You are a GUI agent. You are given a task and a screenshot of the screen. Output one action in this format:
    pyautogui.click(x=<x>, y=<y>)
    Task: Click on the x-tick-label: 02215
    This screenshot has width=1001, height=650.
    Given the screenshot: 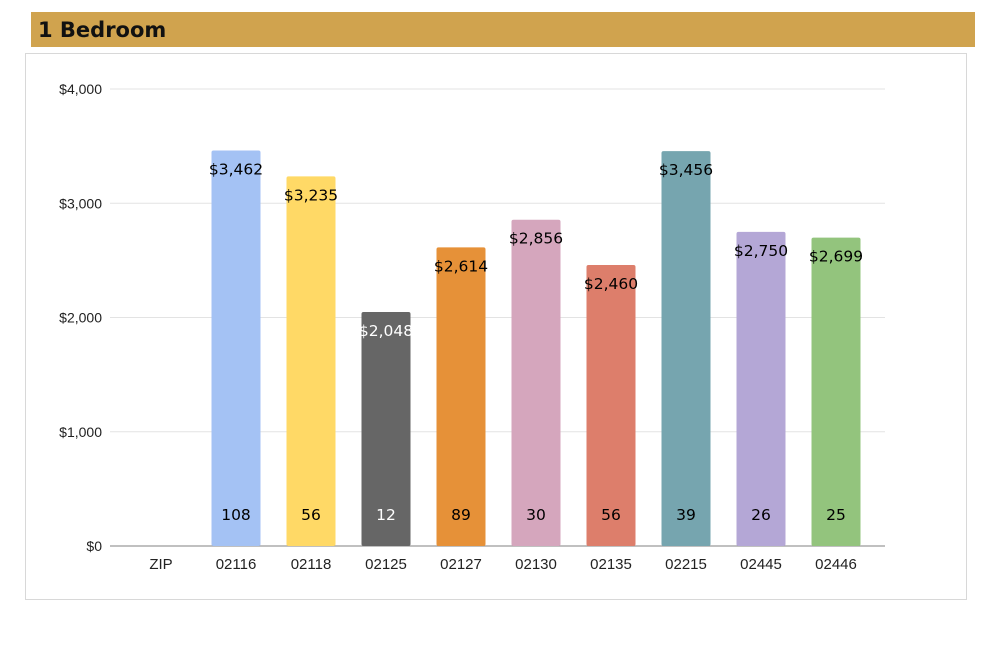 What is the action you would take?
    pyautogui.click(x=686, y=564)
    